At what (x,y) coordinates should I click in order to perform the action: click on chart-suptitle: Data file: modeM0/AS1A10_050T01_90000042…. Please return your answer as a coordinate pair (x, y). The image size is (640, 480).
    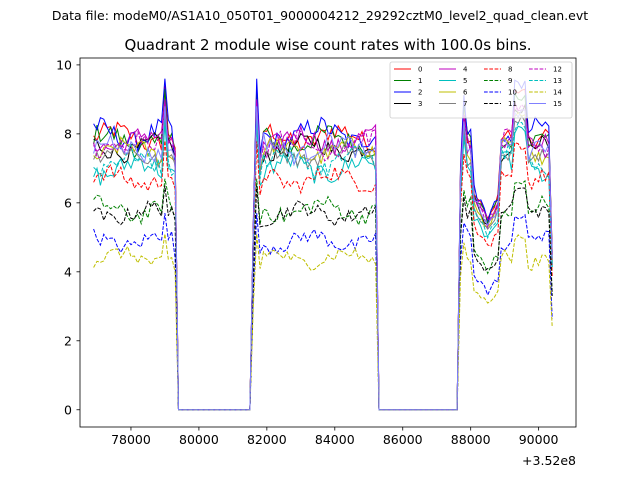
    Looking at the image, I should click on (320, 15).